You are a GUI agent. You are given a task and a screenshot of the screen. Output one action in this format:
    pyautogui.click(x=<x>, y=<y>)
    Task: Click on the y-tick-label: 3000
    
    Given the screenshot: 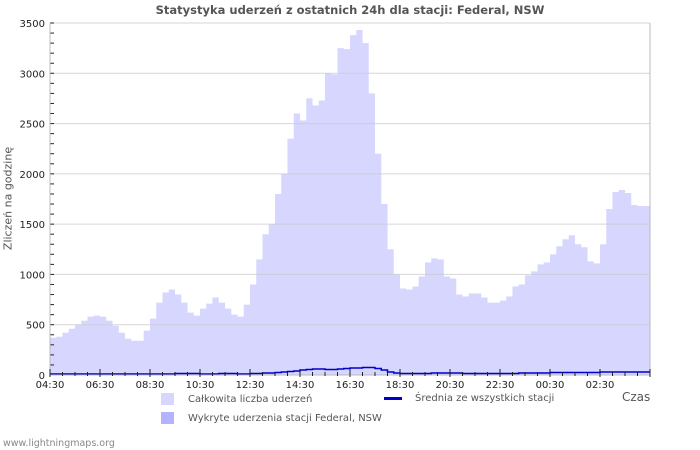 What is the action you would take?
    pyautogui.click(x=32, y=74)
    